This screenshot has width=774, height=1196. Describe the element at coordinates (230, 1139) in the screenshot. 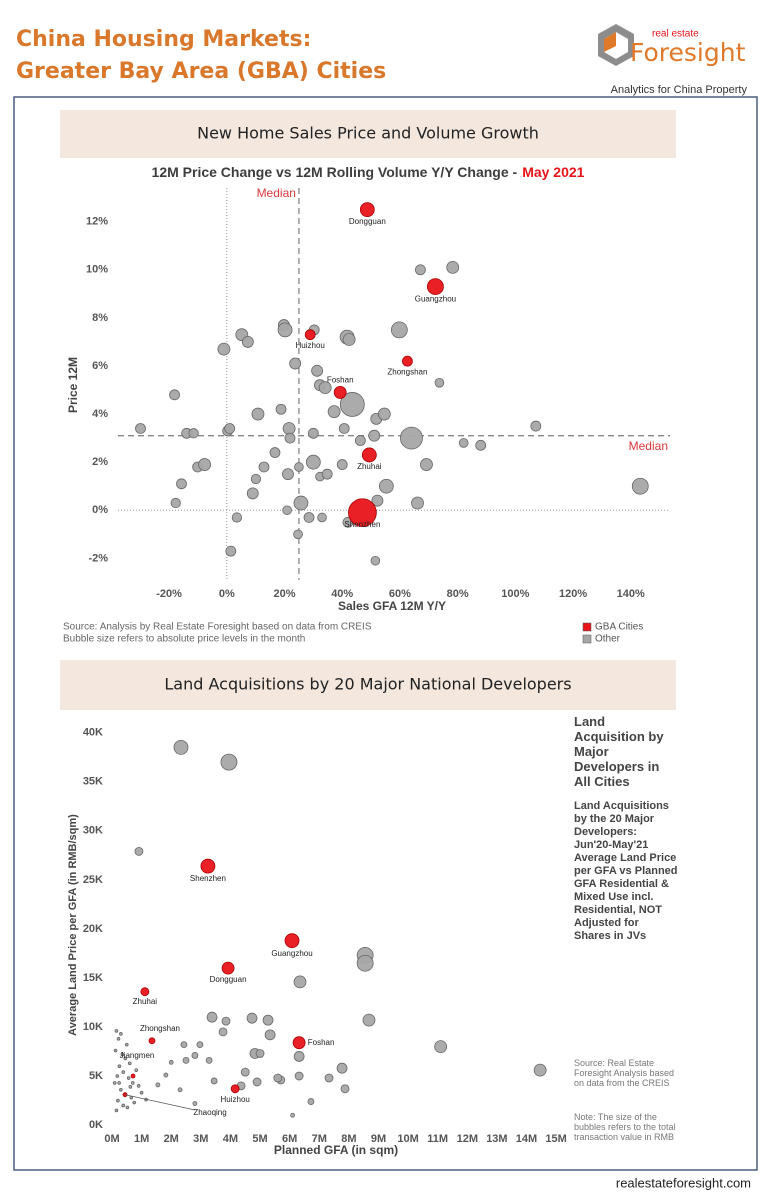

I see `x-tick-label: 4M` at that location.